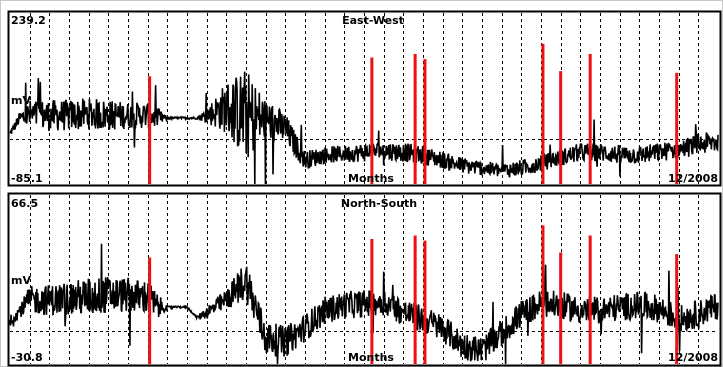  Describe the element at coordinates (693, 178) in the screenshot. I see `east-west-x-end-label: 12/2008` at that location.